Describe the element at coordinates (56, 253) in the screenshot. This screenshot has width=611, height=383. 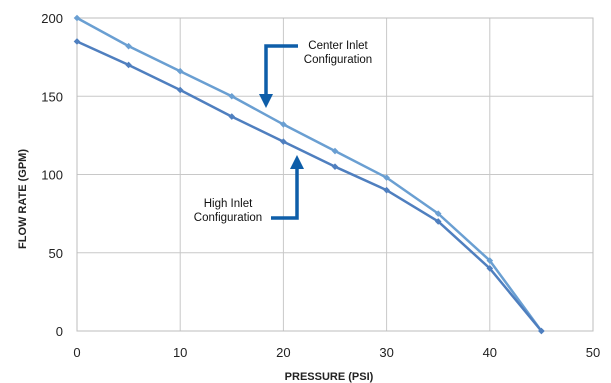
I see `y-tick-label: 50` at that location.